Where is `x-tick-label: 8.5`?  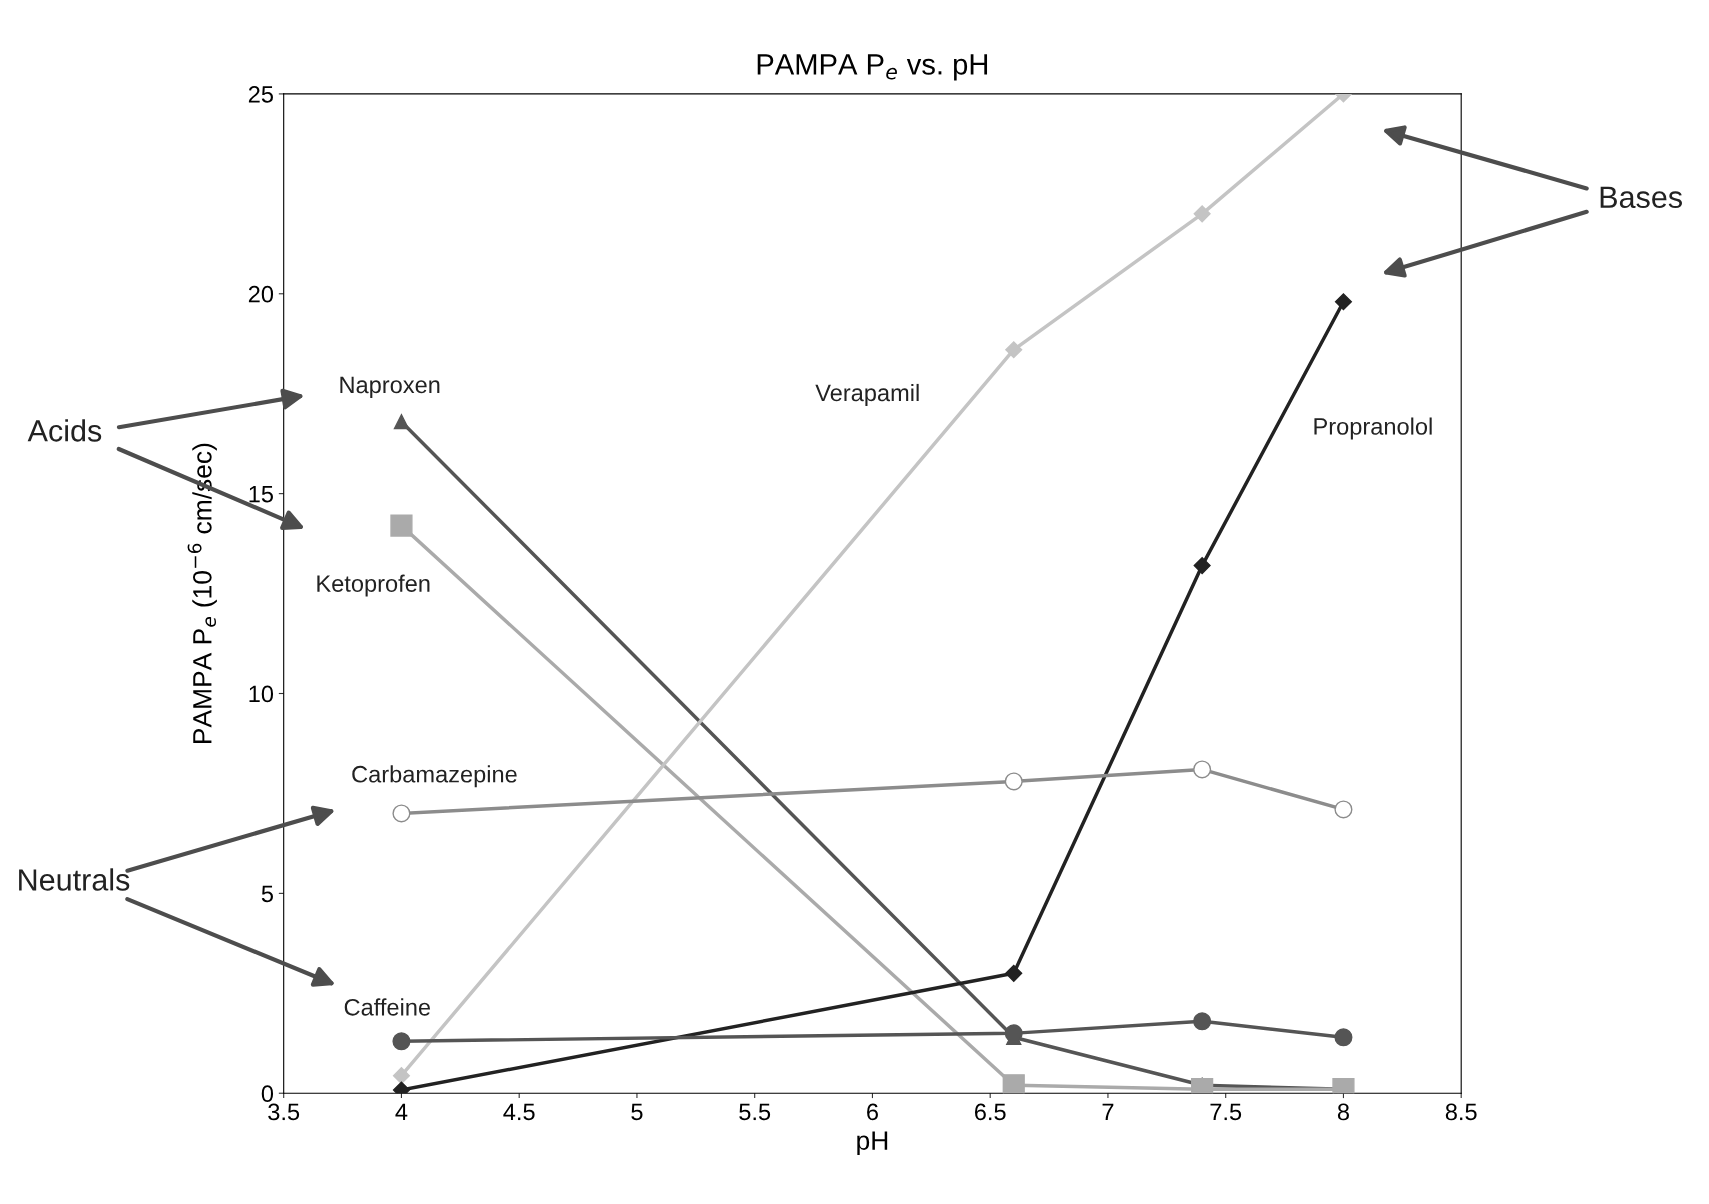 x-tick-label: 8.5 is located at coordinates (1461, 1112).